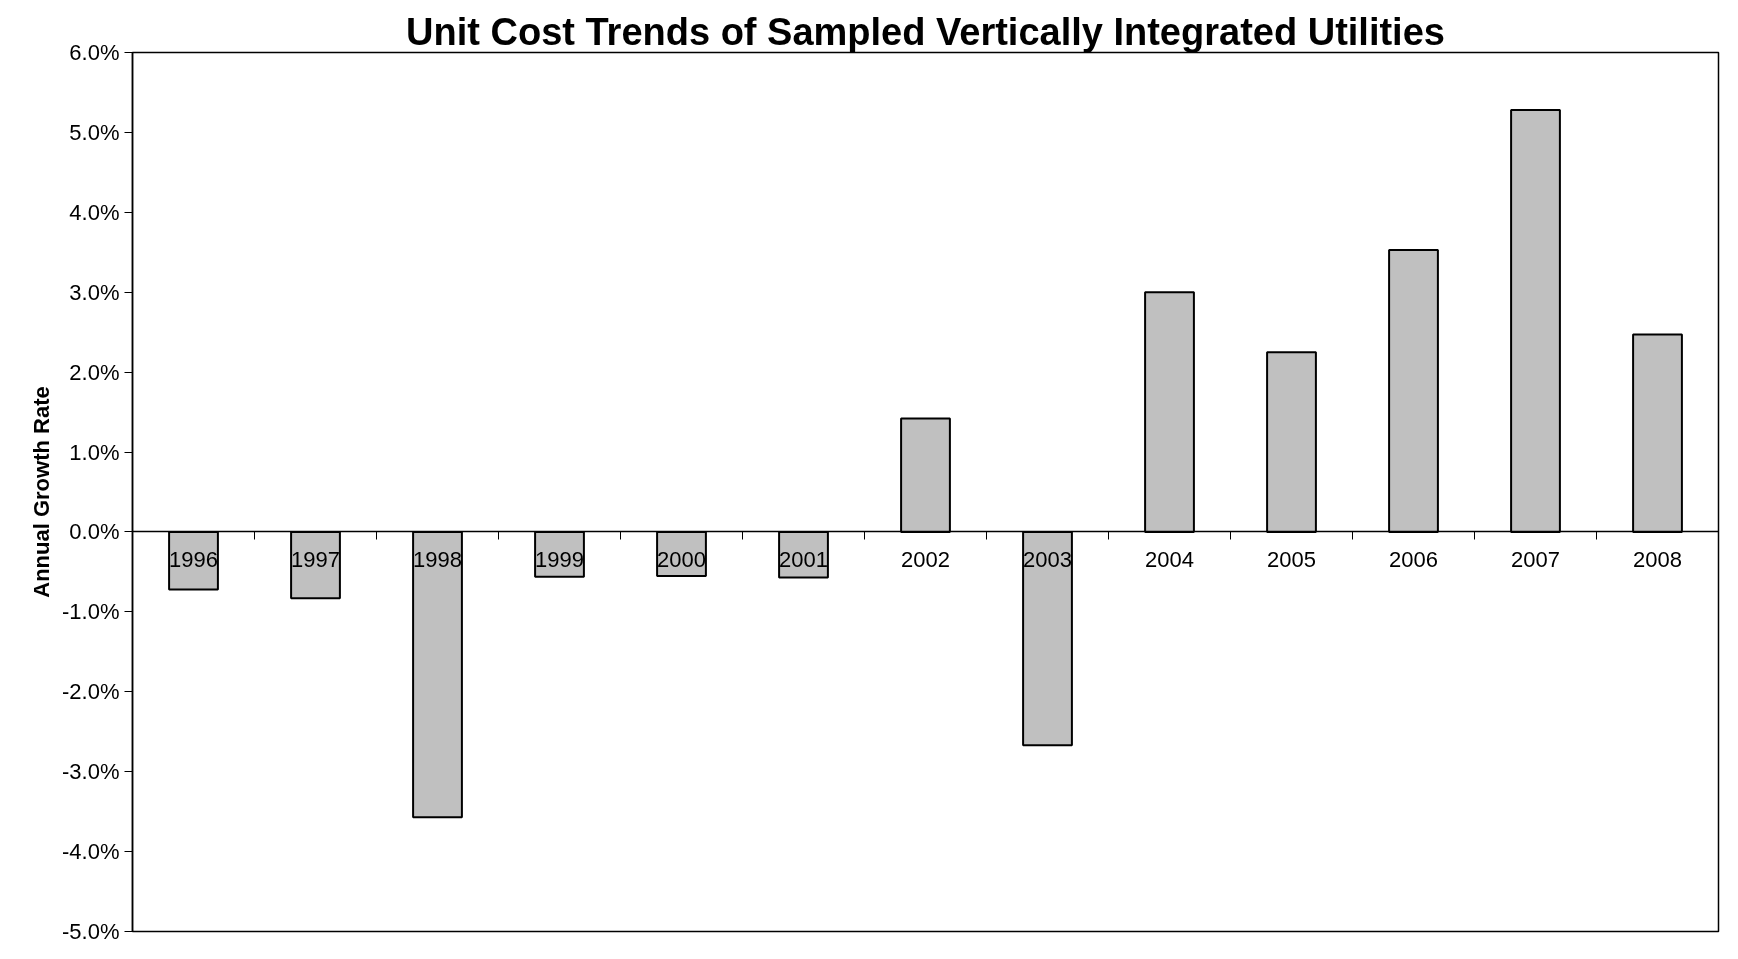  What do you see at coordinates (1291, 559) in the screenshot?
I see `x-tick-label: 2005` at bounding box center [1291, 559].